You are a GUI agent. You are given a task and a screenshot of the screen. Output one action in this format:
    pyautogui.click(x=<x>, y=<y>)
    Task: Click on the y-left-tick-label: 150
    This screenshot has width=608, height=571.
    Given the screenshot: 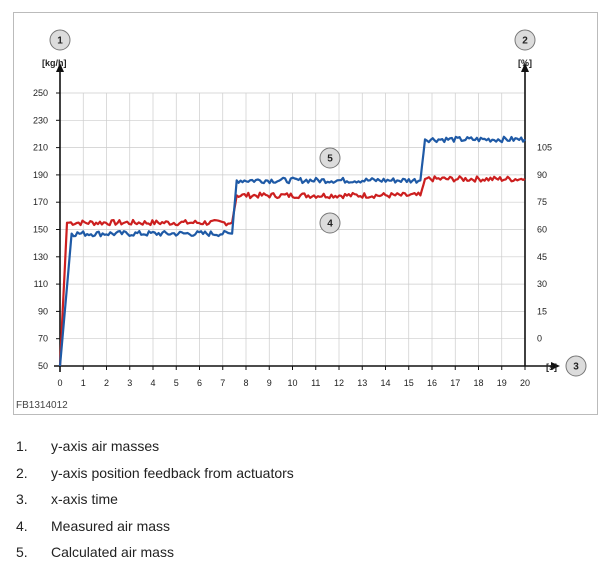 What is the action you would take?
    pyautogui.click(x=40, y=230)
    